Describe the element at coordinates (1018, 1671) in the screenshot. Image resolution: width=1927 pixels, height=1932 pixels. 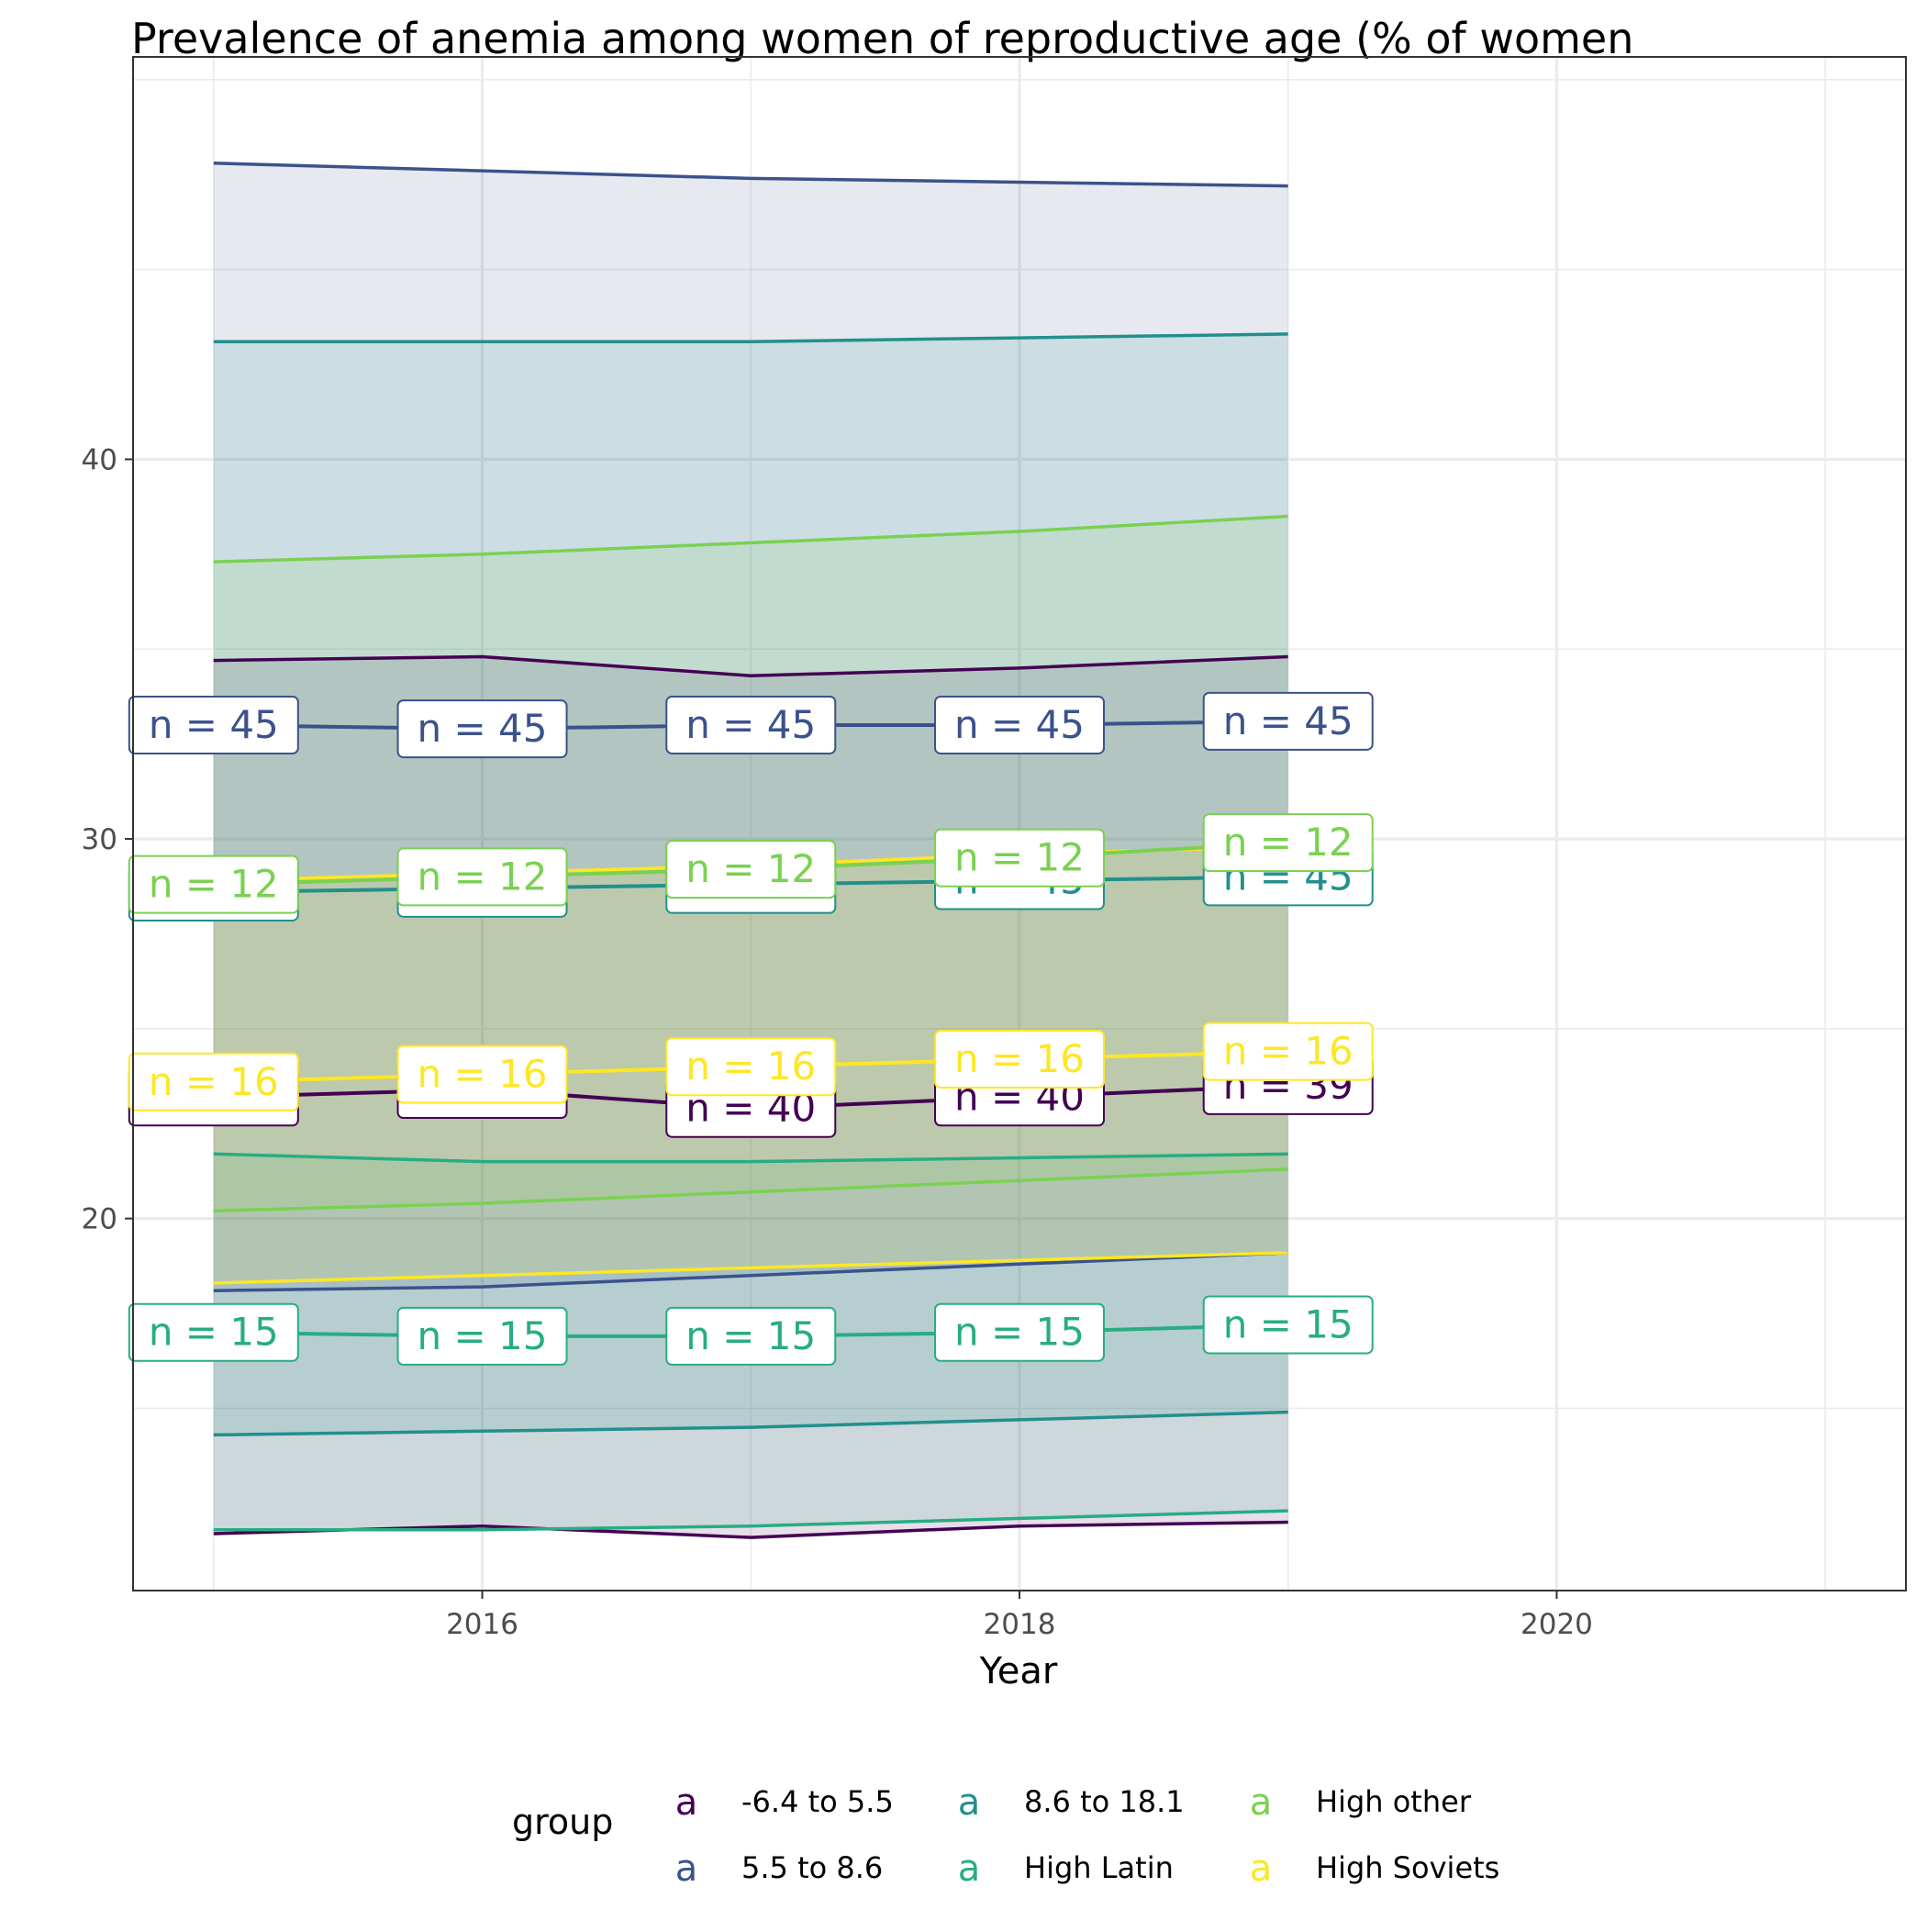
I see `x-axis-title: Year` at that location.